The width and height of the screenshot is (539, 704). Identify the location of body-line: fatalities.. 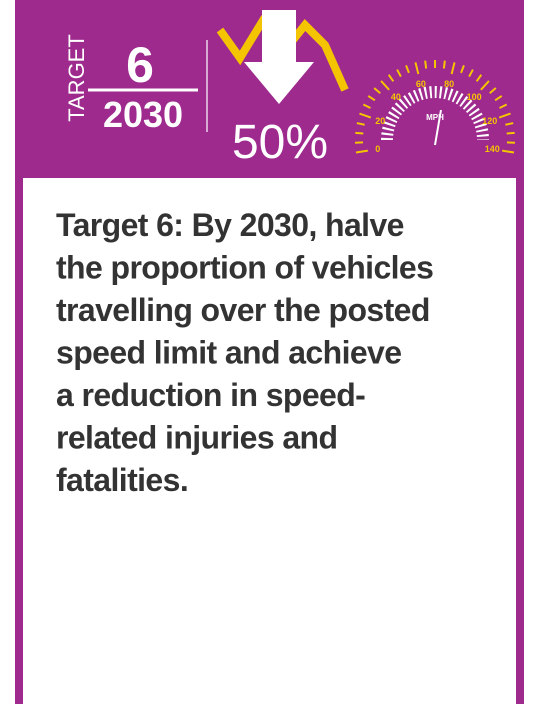
(122, 480).